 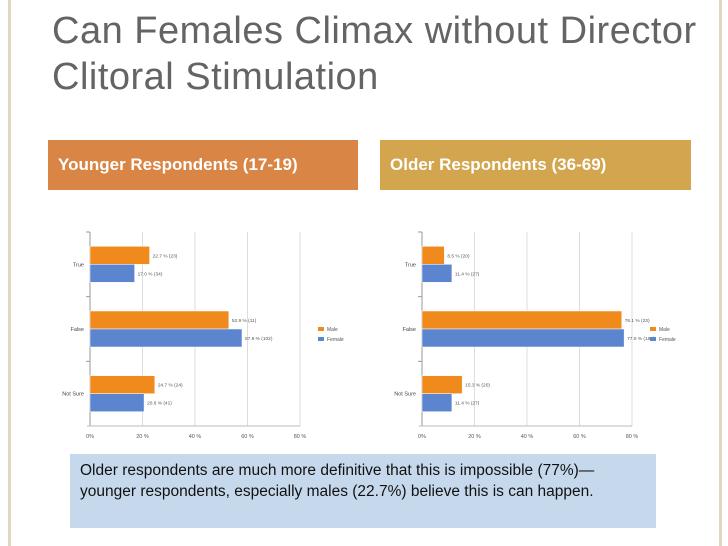 What do you see at coordinates (259, 339) in the screenshot?
I see `data-label: 57.9 % (102)` at bounding box center [259, 339].